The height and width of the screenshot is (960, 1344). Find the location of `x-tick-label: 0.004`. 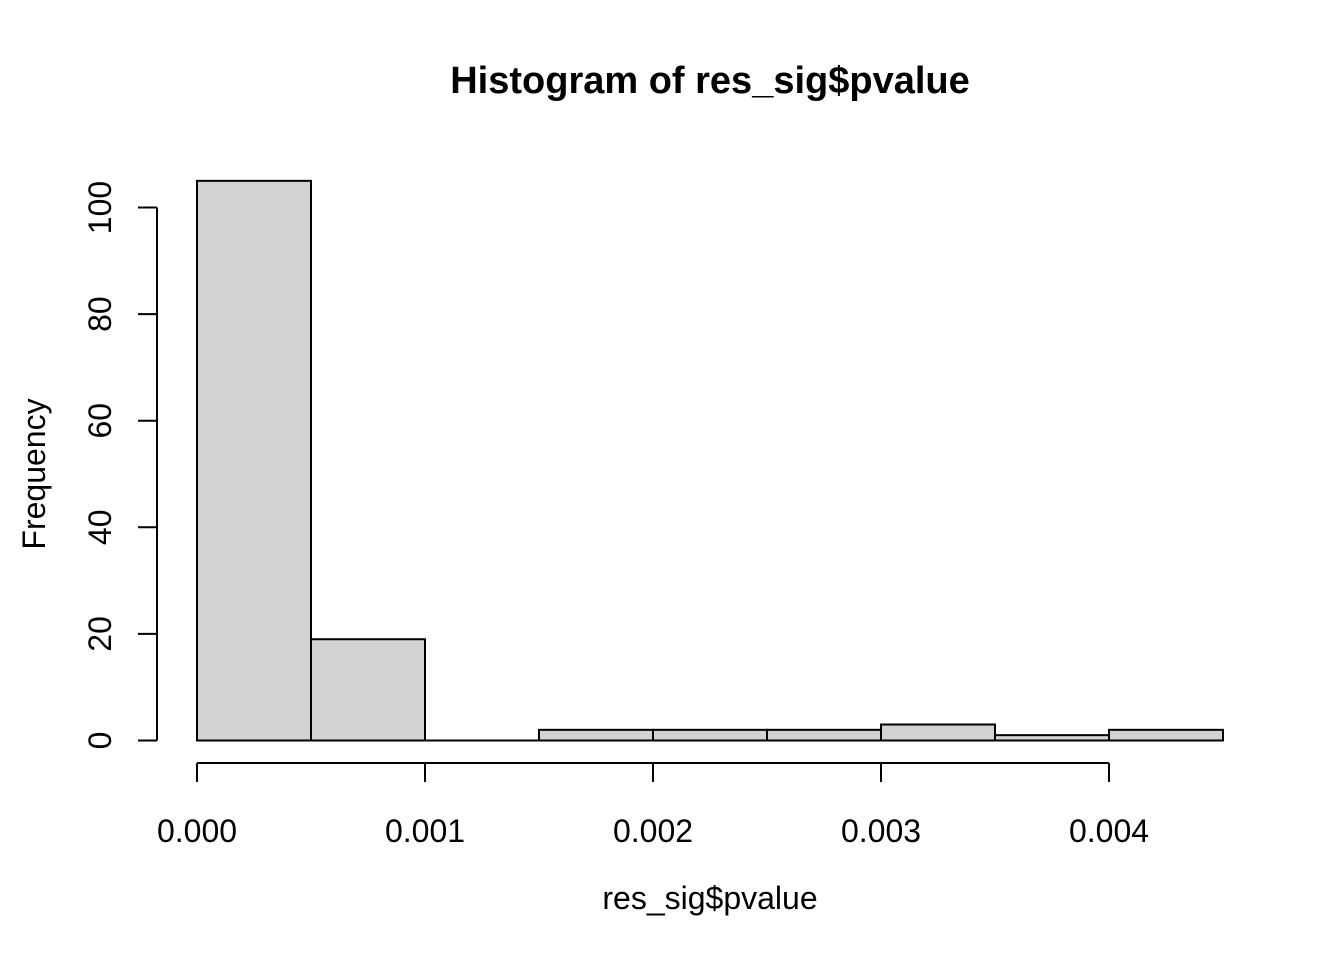

x-tick-label: 0.004 is located at coordinates (1109, 831).